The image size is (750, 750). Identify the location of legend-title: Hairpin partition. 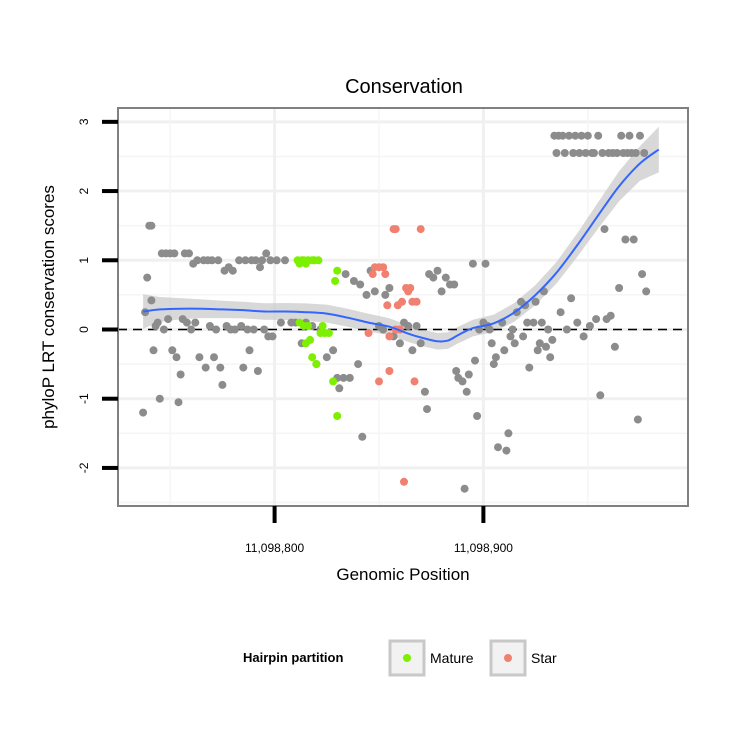
(293, 657).